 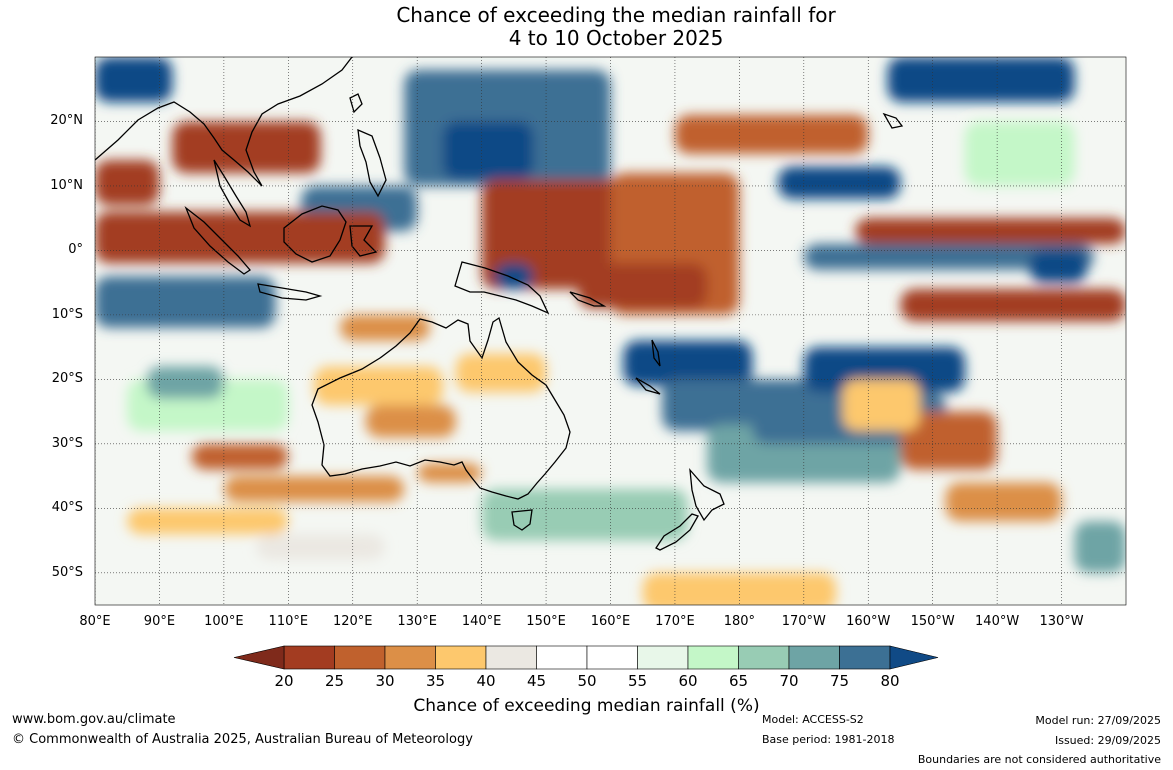 I want to click on colorbar-tick: 40, so click(x=486, y=681).